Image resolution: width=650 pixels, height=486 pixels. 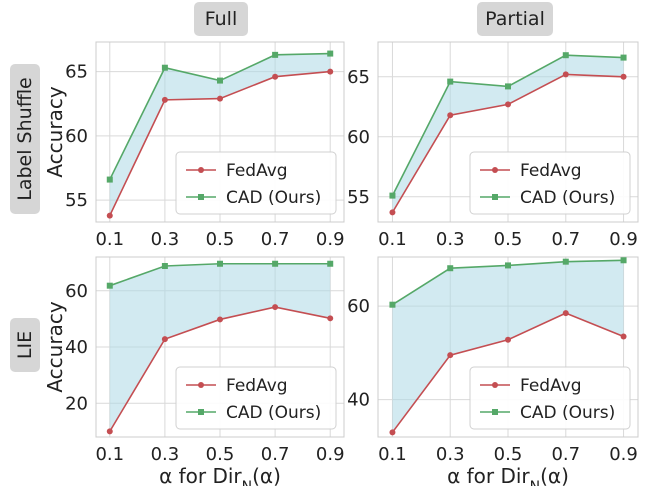 I want to click on row-header-lie: LIE, so click(x=25, y=345).